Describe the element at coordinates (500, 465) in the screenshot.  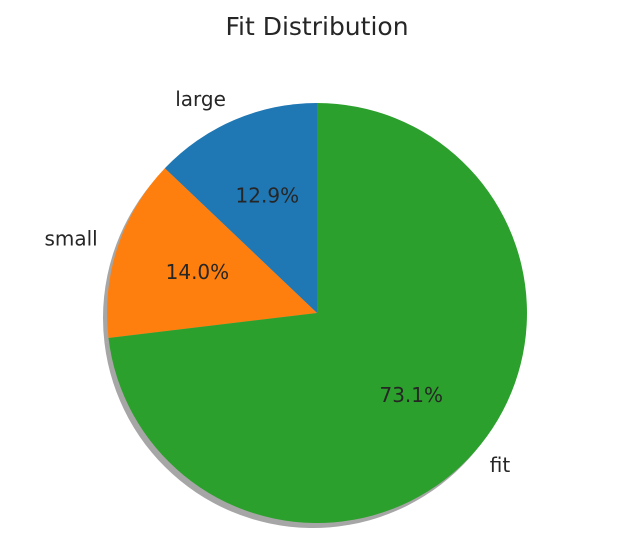
I see `slice-label-fit: fit` at that location.